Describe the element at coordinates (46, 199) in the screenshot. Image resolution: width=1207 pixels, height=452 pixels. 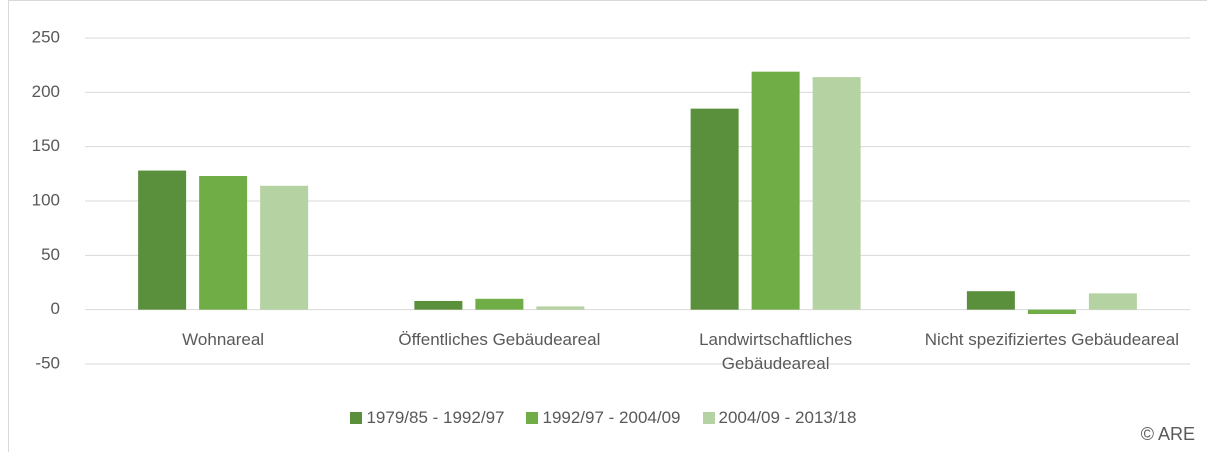
I see `y-tick-label: 100` at that location.